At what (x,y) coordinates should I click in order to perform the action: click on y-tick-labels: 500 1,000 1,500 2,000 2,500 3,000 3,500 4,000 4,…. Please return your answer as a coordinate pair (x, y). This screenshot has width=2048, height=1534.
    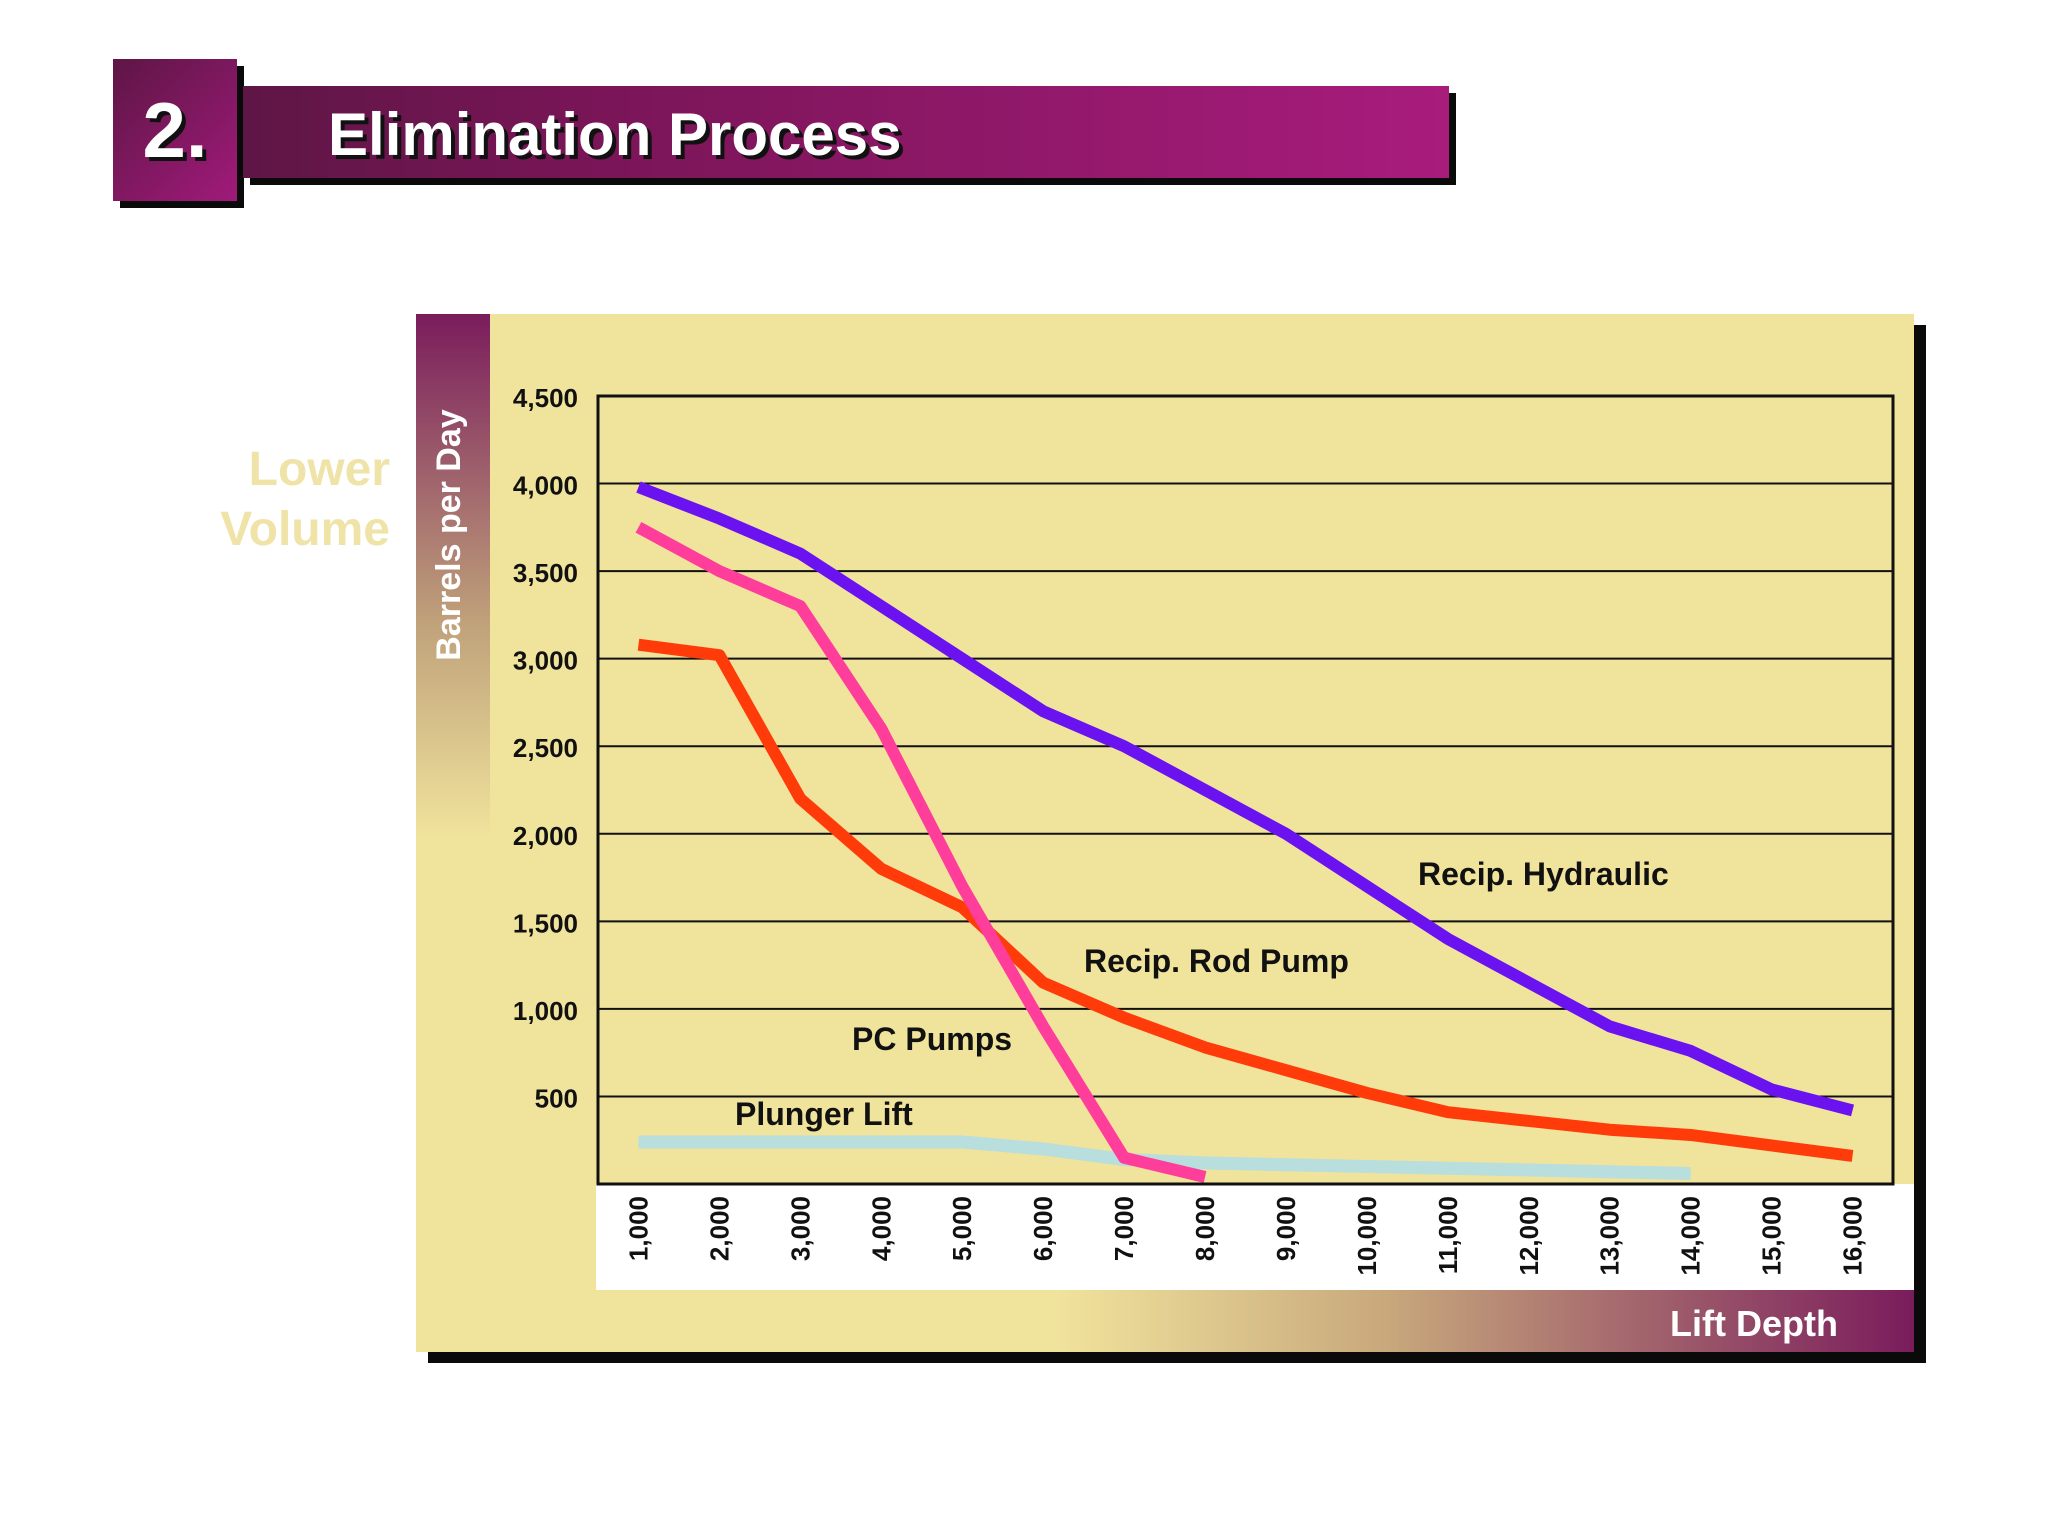
    Looking at the image, I should click on (545, 748).